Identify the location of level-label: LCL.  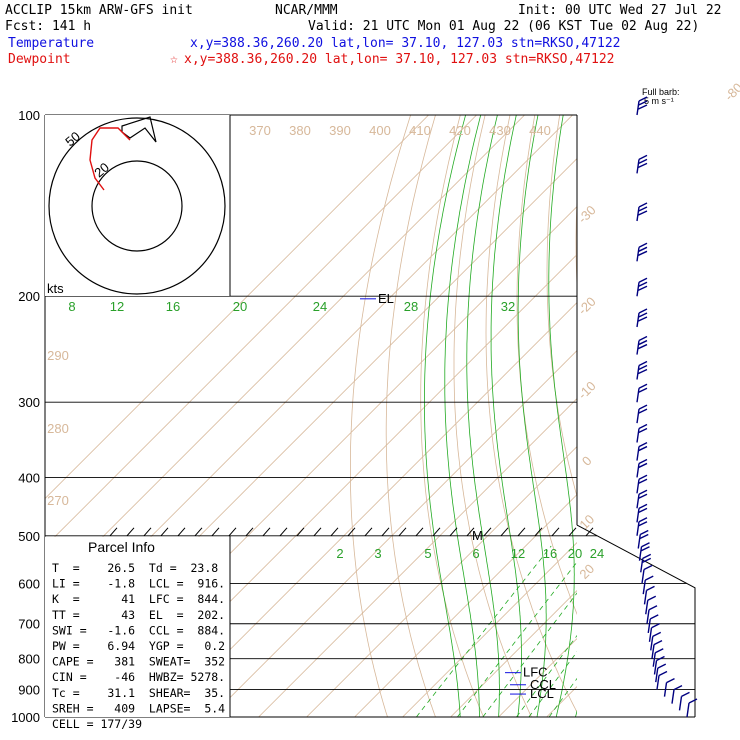
(542, 693).